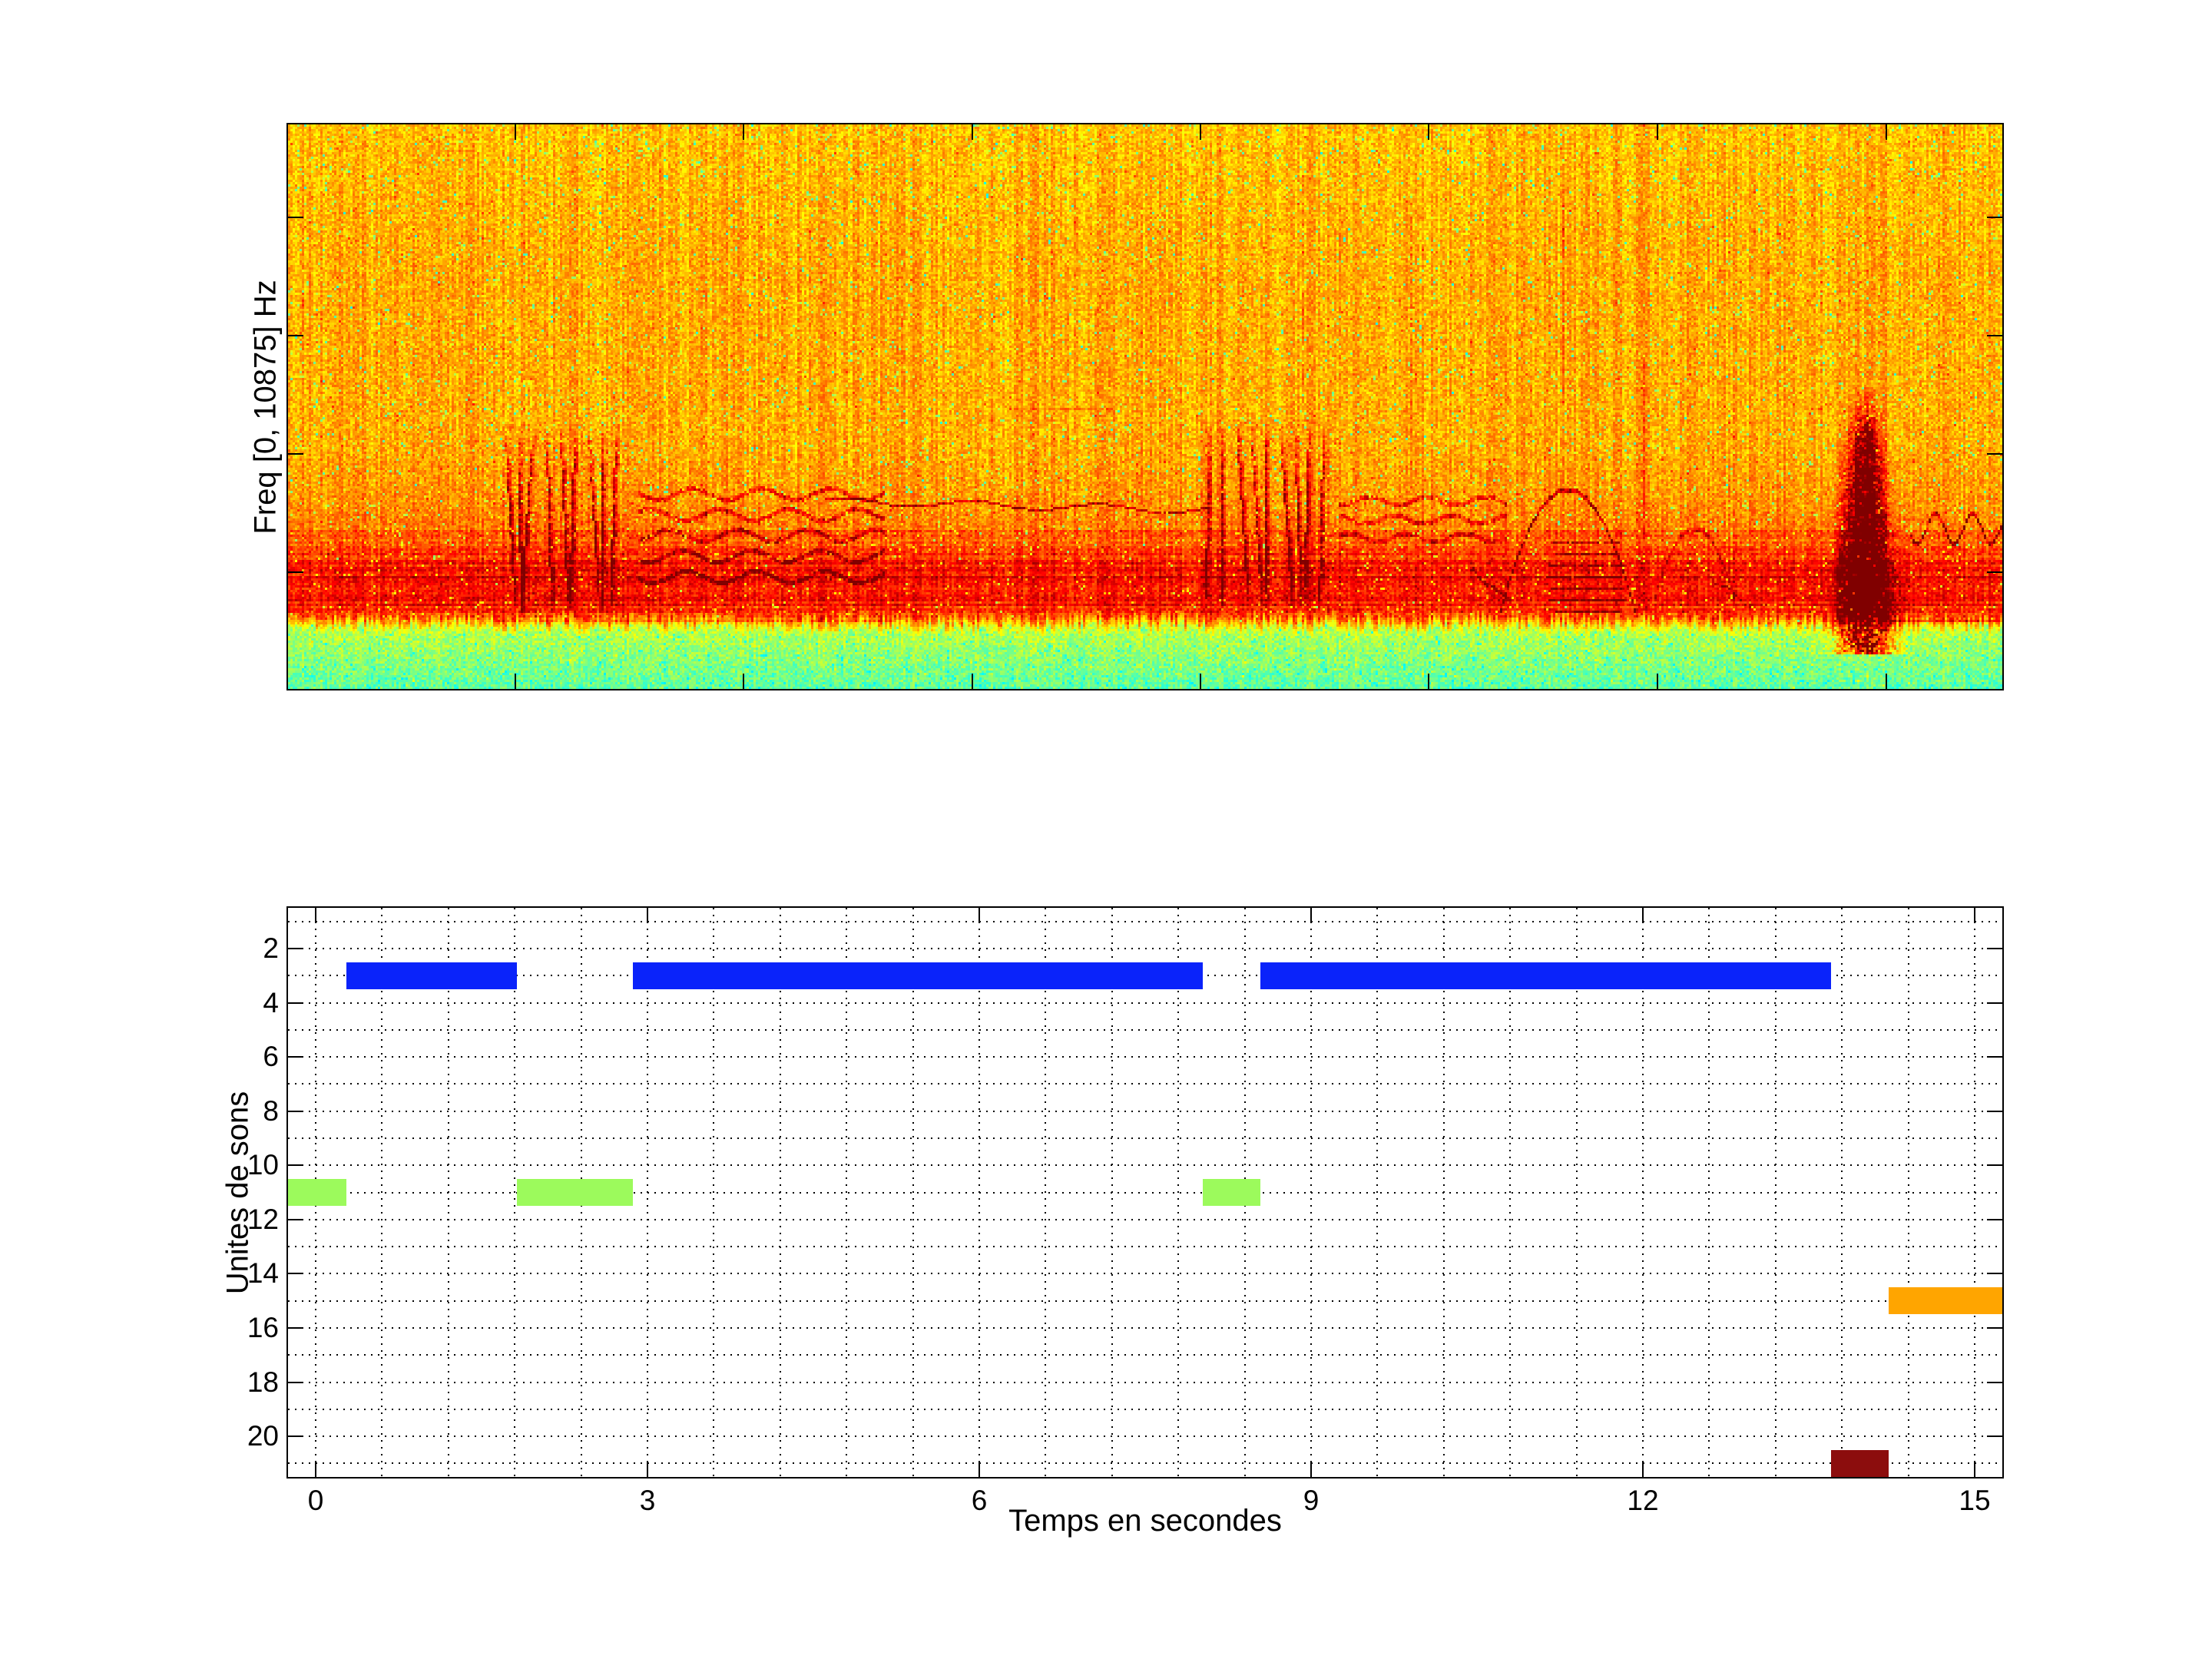  Describe the element at coordinates (237, 1193) in the screenshot. I see `units-ylabel: Unites de sons` at that location.